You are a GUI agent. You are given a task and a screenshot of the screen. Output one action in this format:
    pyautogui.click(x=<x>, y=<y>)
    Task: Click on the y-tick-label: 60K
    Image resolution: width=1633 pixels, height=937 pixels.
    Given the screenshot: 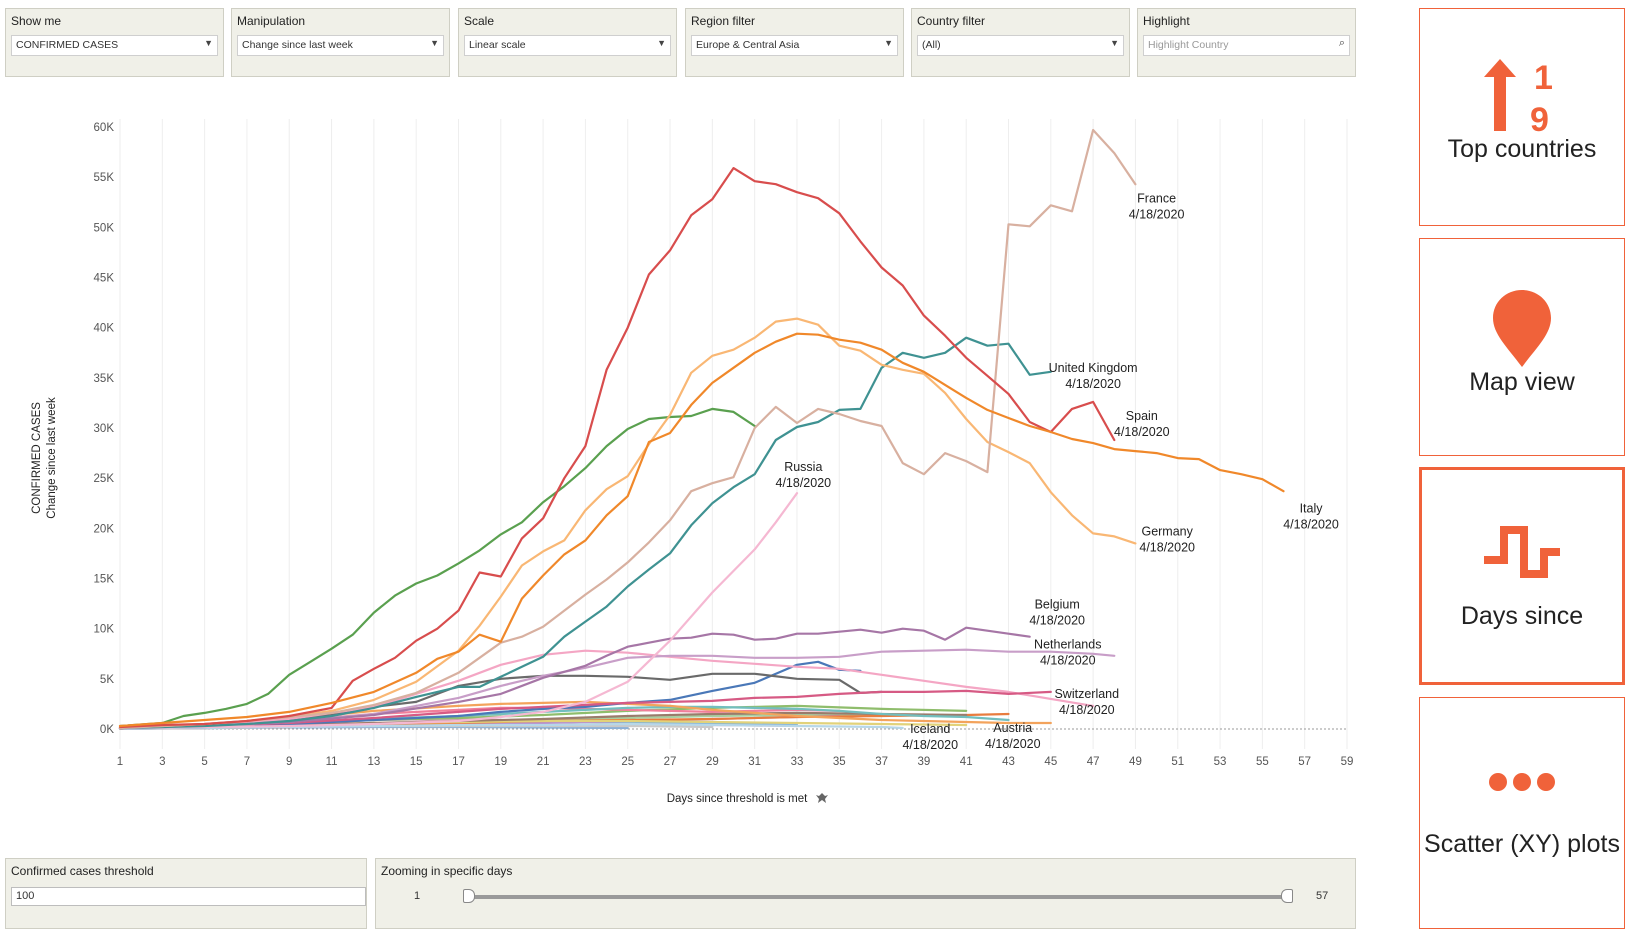 What is the action you would take?
    pyautogui.click(x=104, y=128)
    